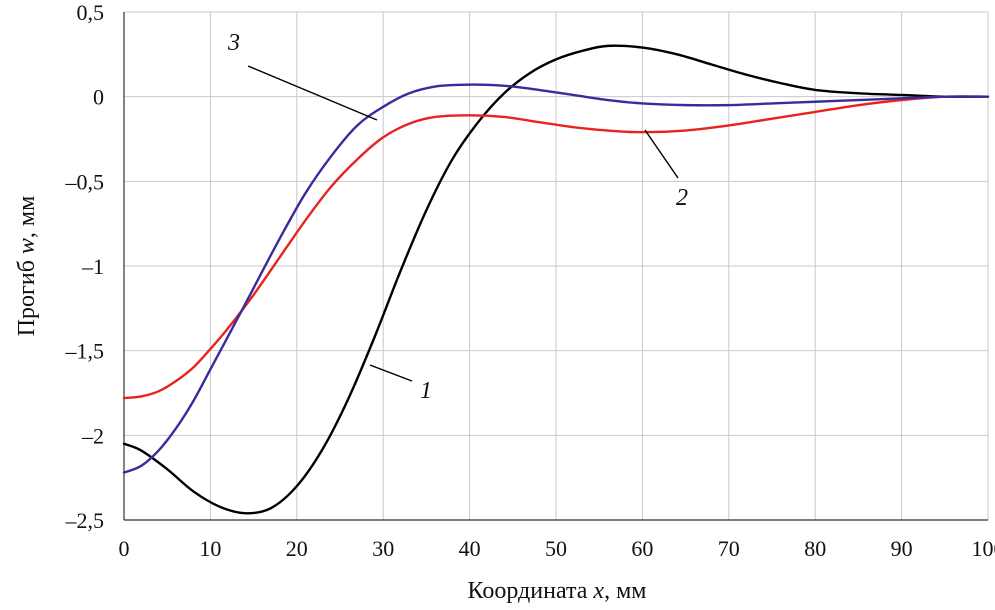 The width and height of the screenshot is (995, 610). I want to click on x-tick-label: 30, so click(383, 548).